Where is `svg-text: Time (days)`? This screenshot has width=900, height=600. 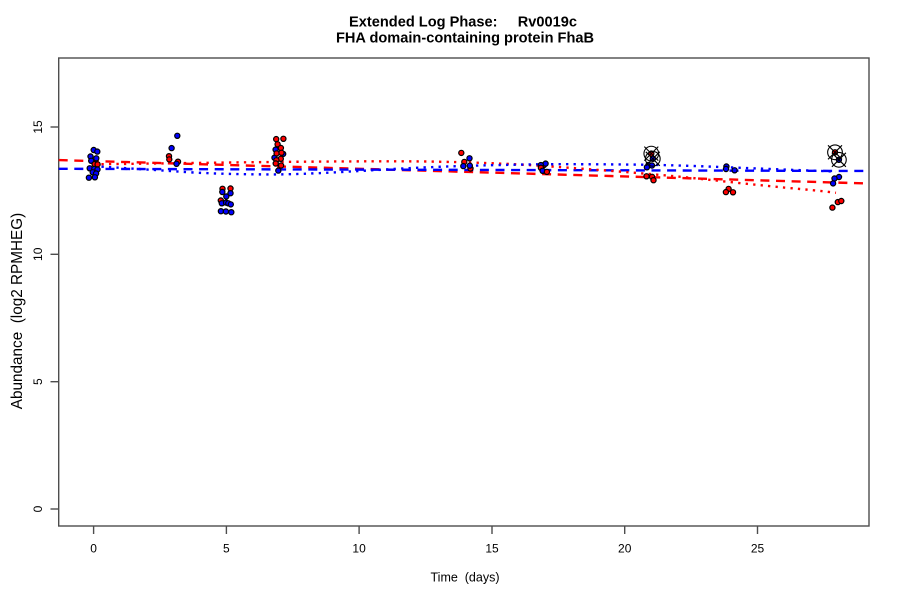 svg-text: Time (days) is located at coordinates (465, 578).